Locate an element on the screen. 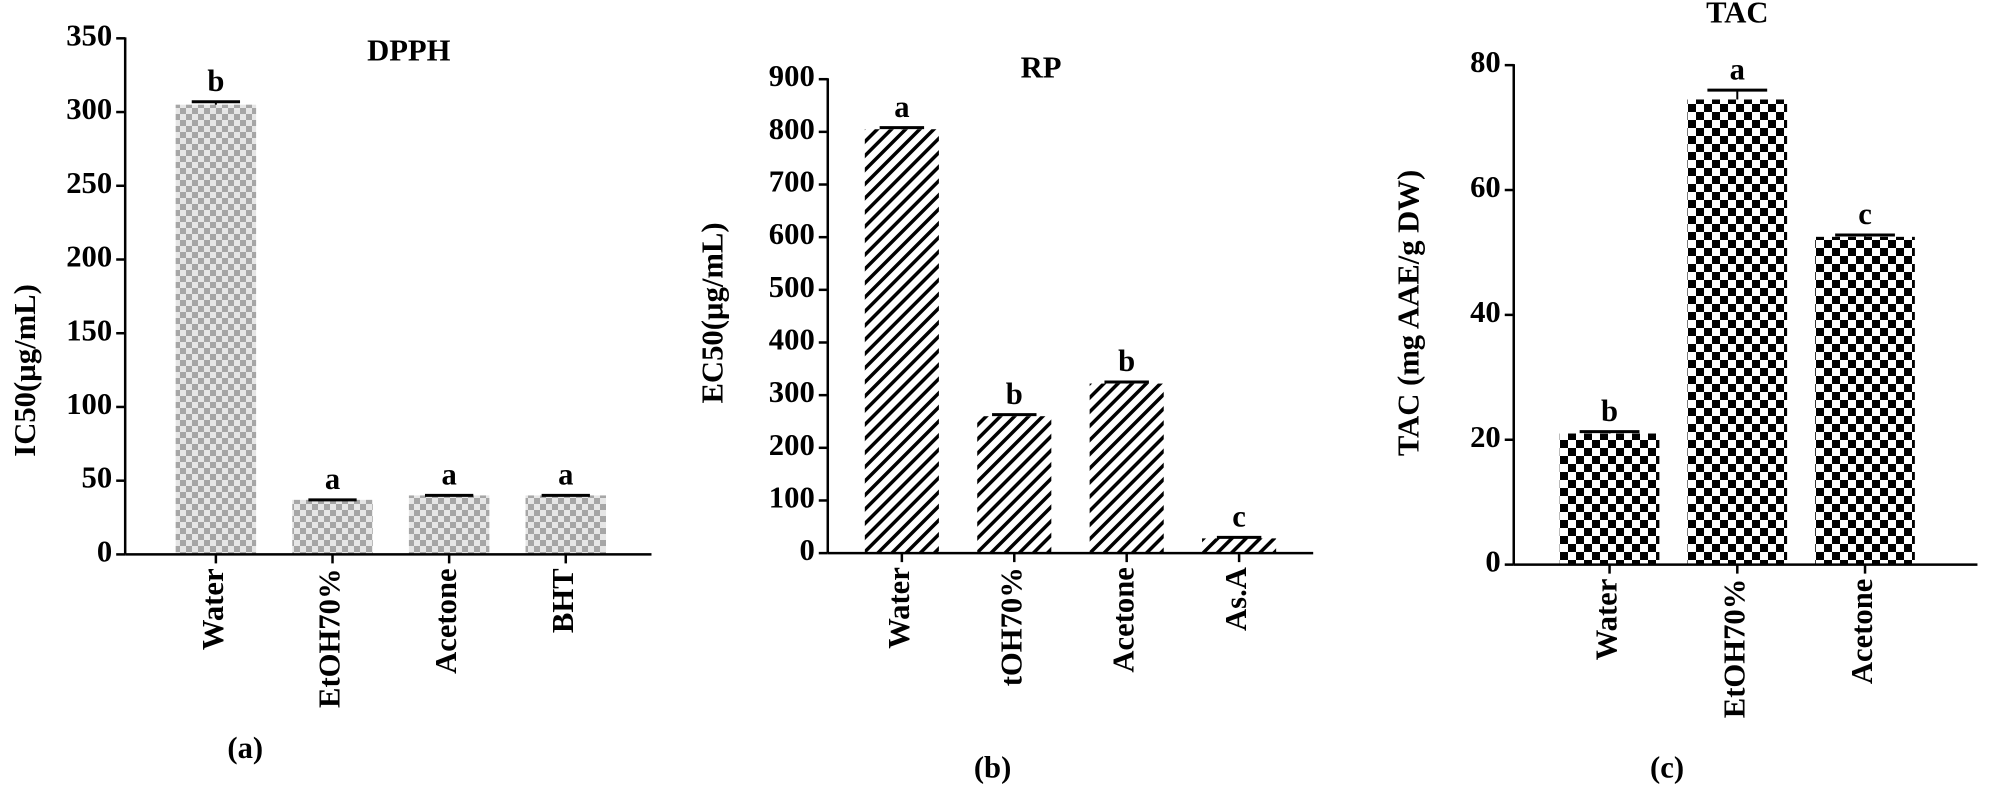  y-tick-label: 350 is located at coordinates (89, 35).